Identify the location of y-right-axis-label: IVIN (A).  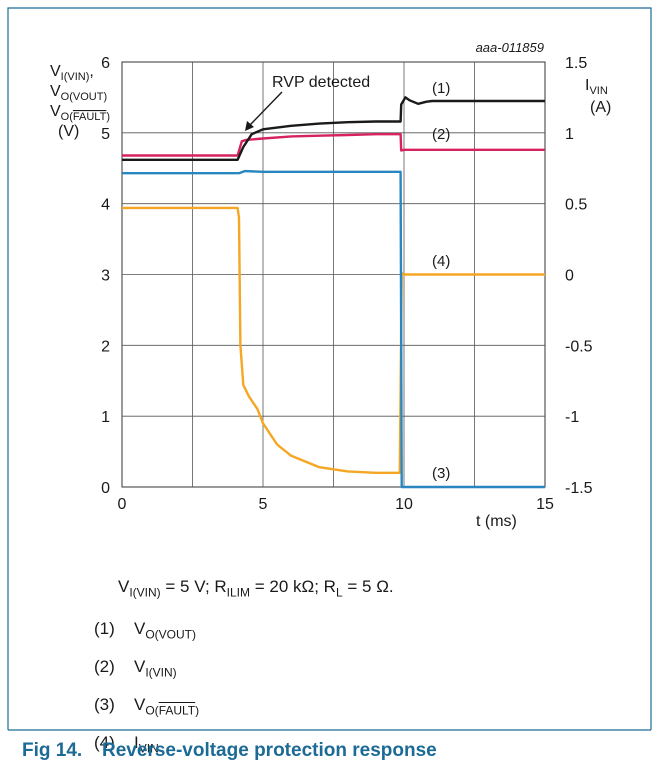
(598, 96).